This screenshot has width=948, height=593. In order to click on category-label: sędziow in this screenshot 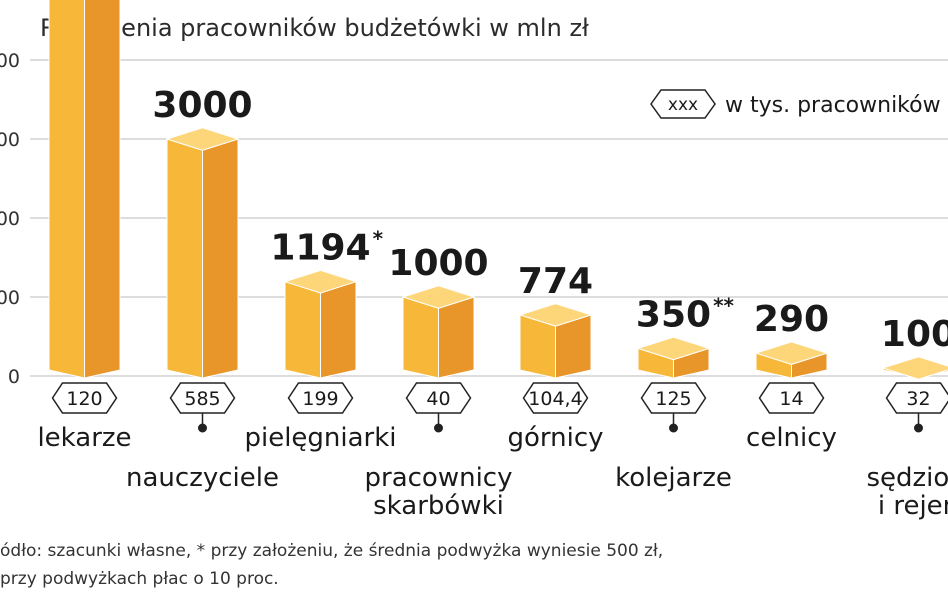, I will do `click(907, 478)`.